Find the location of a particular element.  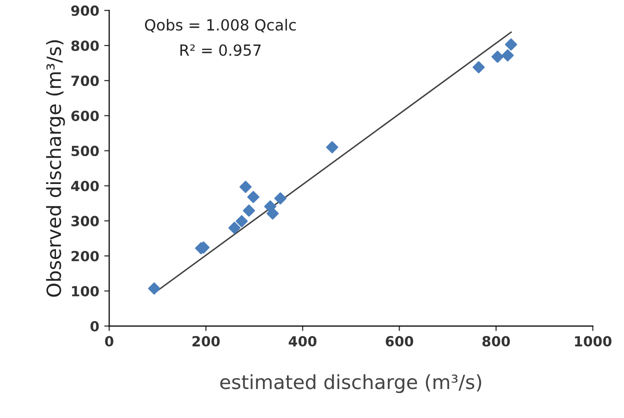

annotation: R² = 0.957 is located at coordinates (220, 50).